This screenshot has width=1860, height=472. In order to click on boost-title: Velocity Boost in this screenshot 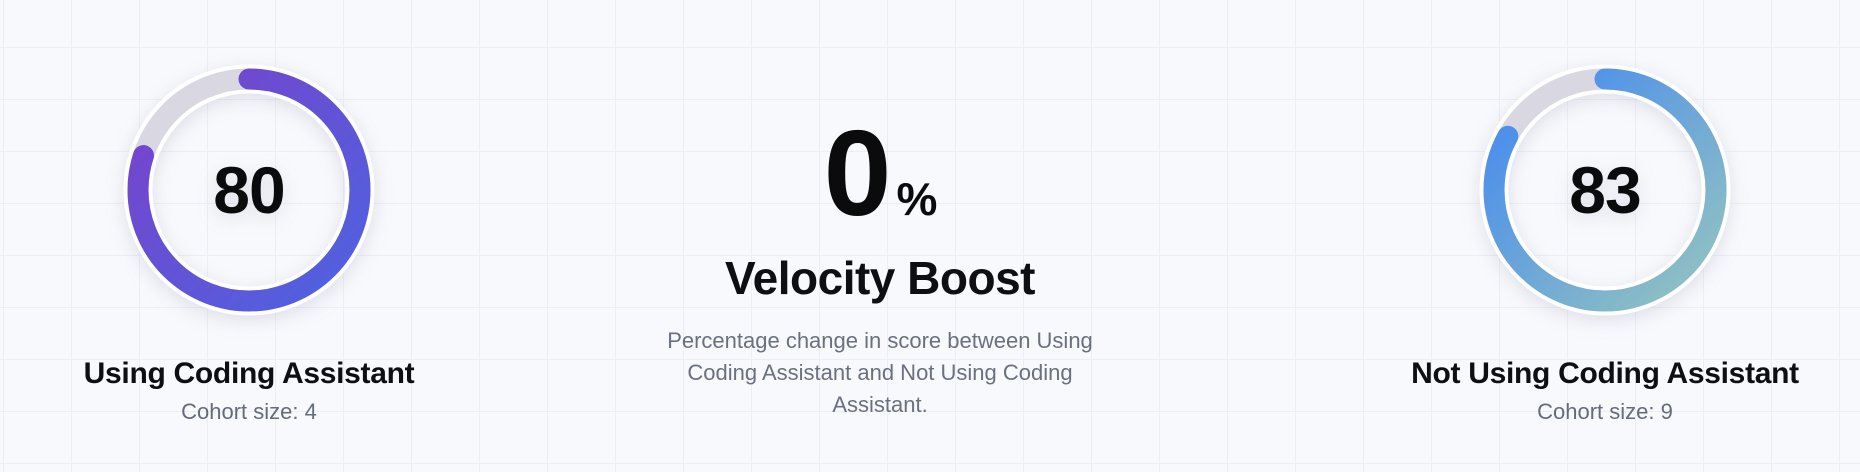, I will do `click(880, 278)`.